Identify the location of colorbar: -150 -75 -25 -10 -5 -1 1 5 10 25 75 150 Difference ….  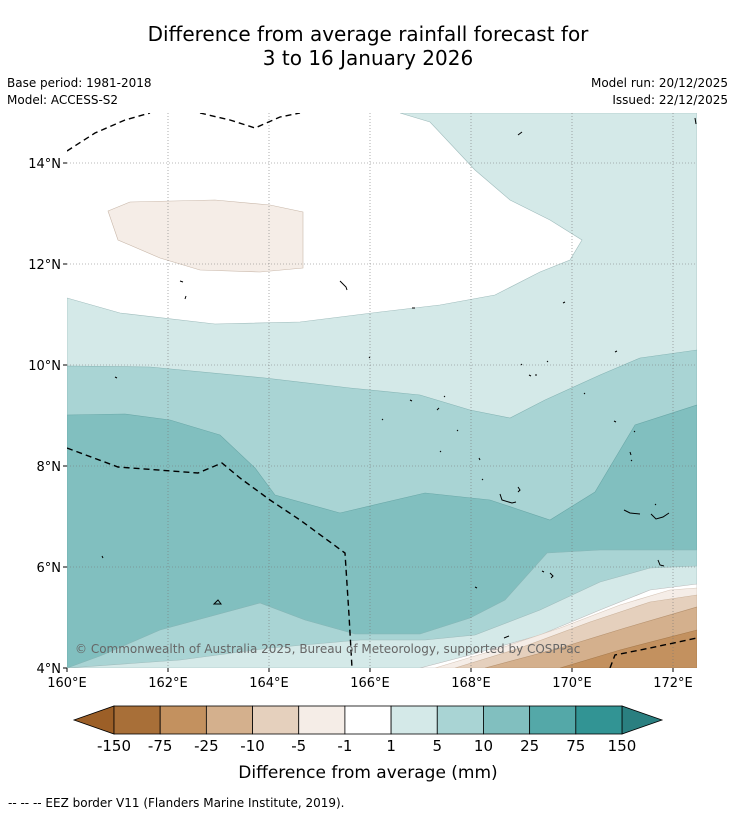
(368, 744).